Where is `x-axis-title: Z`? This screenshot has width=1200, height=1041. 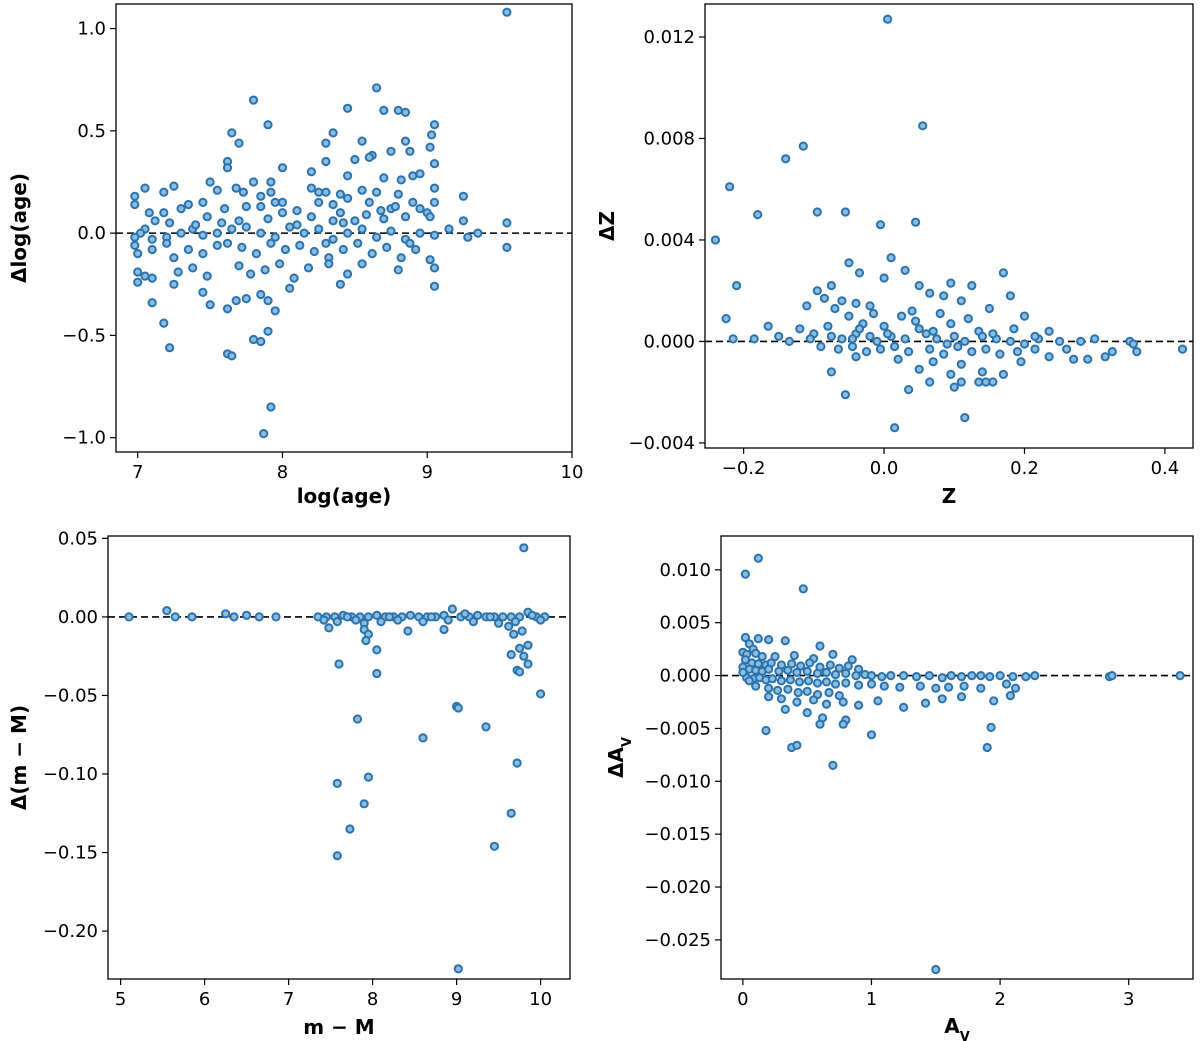 x-axis-title: Z is located at coordinates (949, 496).